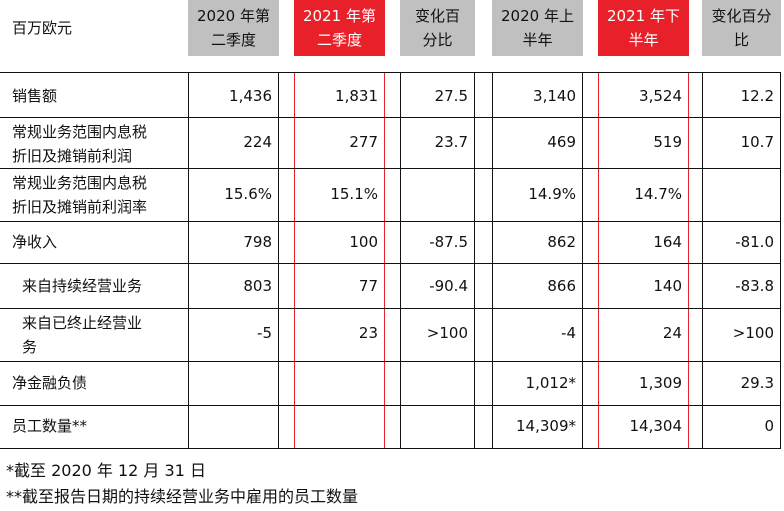  Describe the element at coordinates (80, 207) in the screenshot. I see `row-label-line2: 折旧及摊销前利润率` at that location.